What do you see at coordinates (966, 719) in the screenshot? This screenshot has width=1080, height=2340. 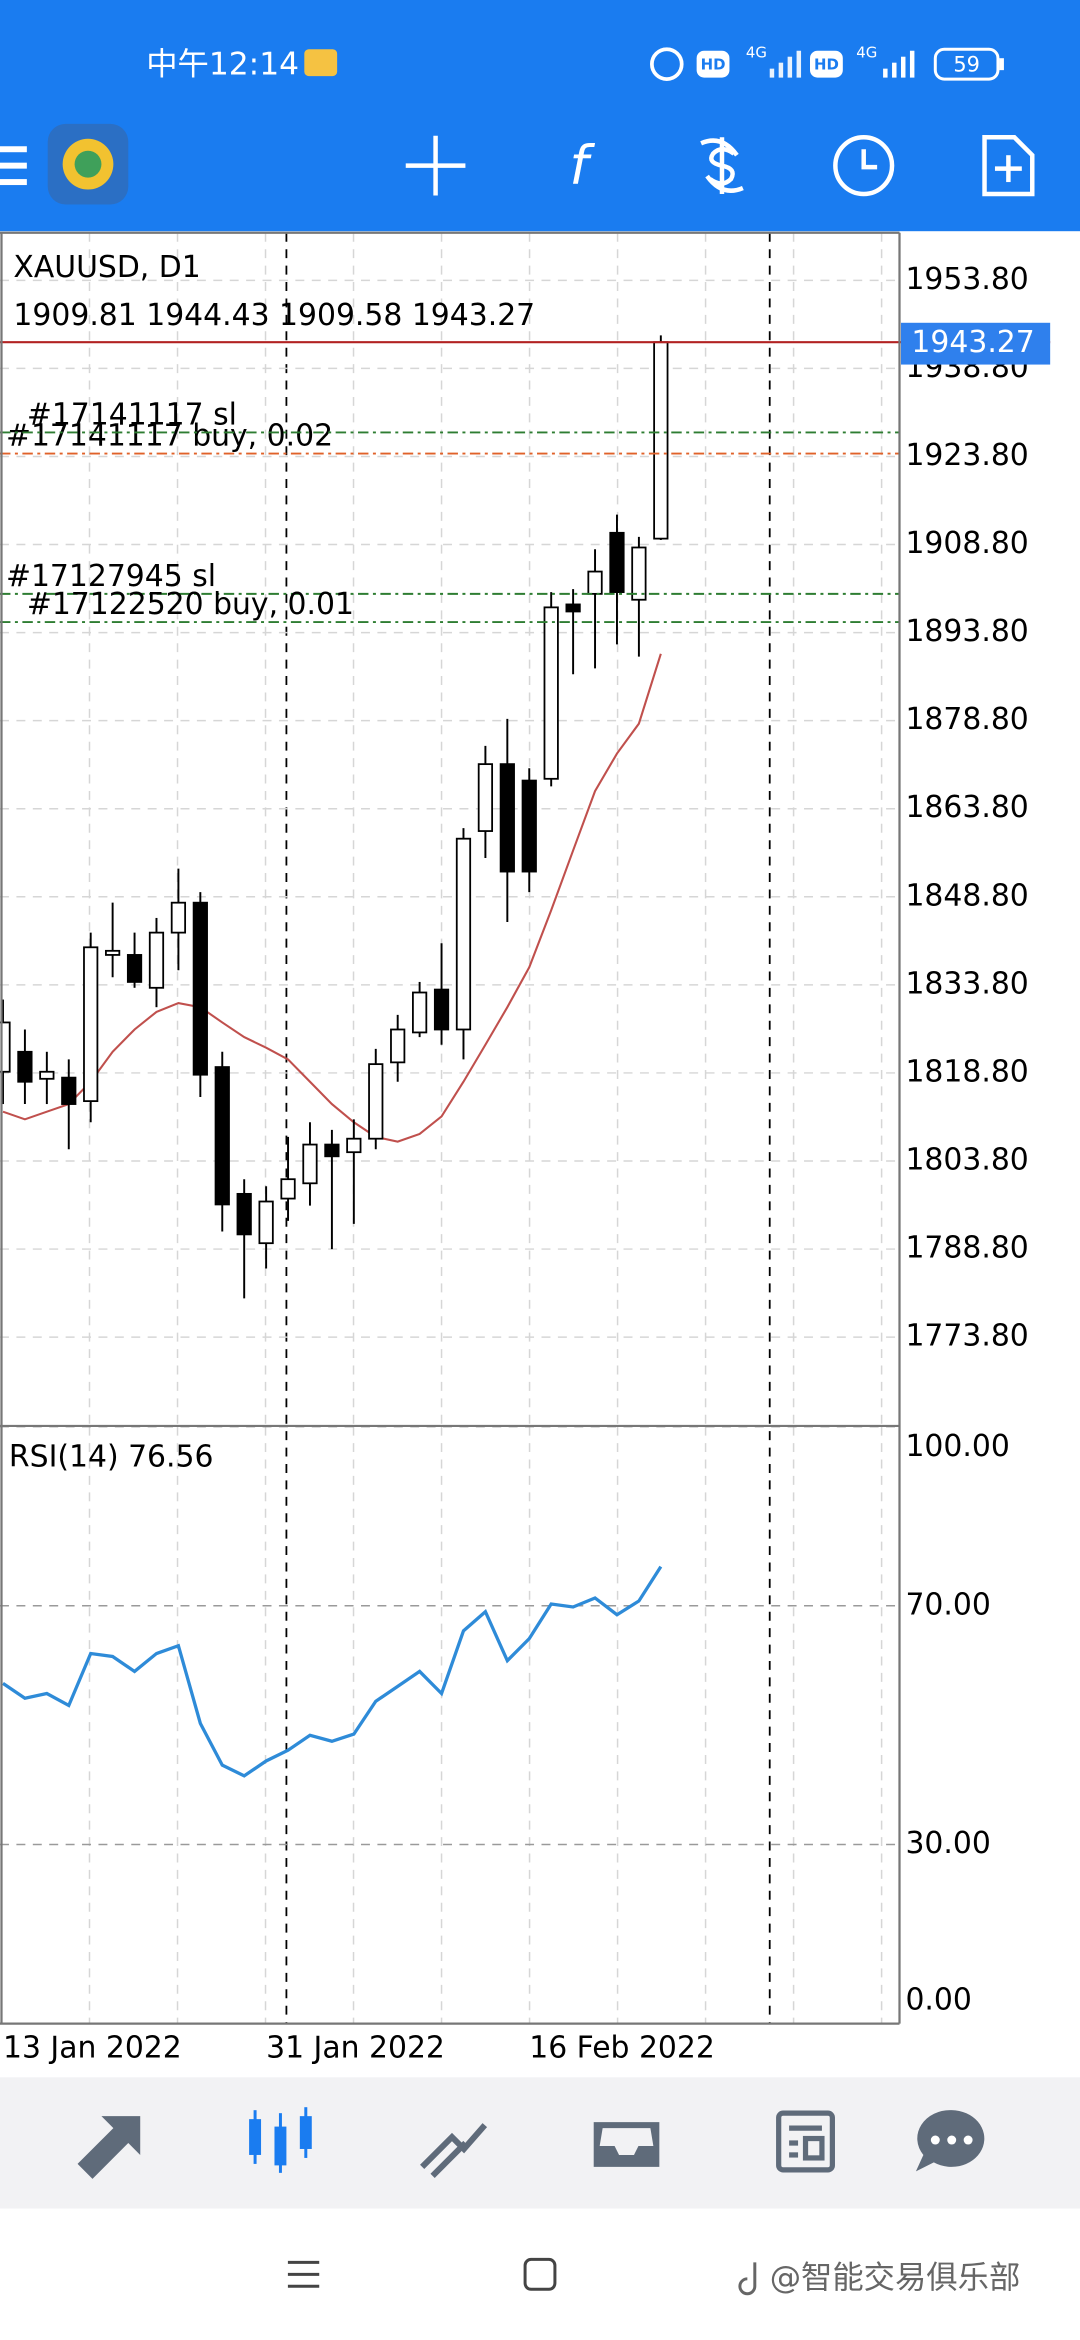 I see `y-tick-label: 1878.80` at bounding box center [966, 719].